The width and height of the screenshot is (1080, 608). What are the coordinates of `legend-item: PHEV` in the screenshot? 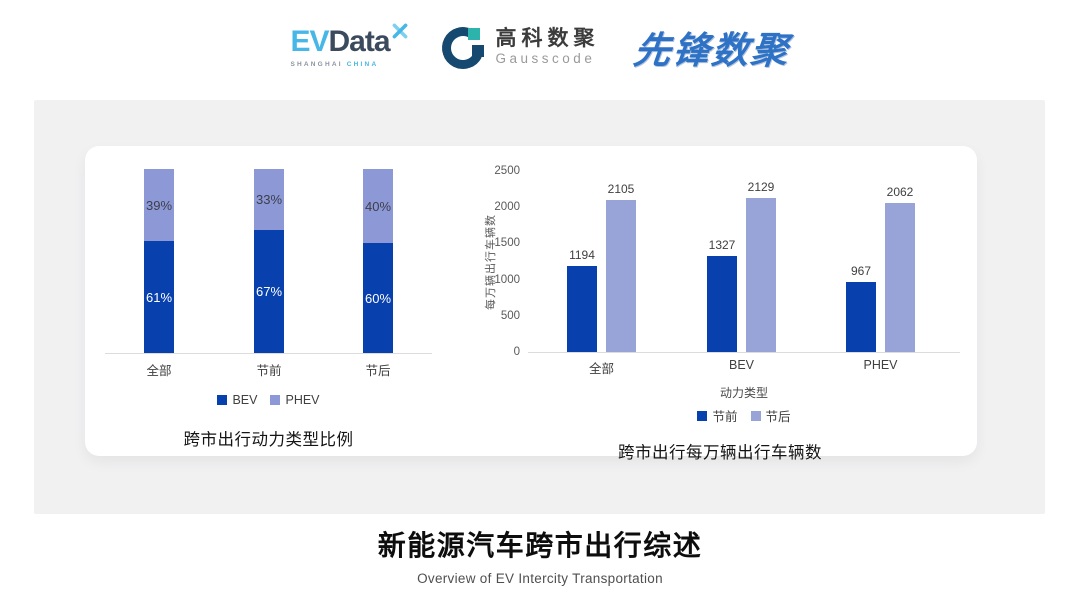 It's located at (295, 400).